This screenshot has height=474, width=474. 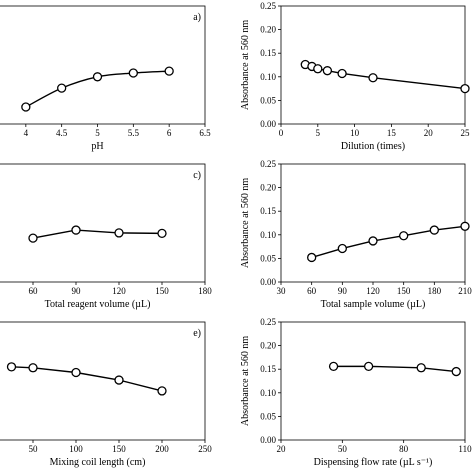 I want to click on x-tick-label: 6, so click(x=169, y=133).